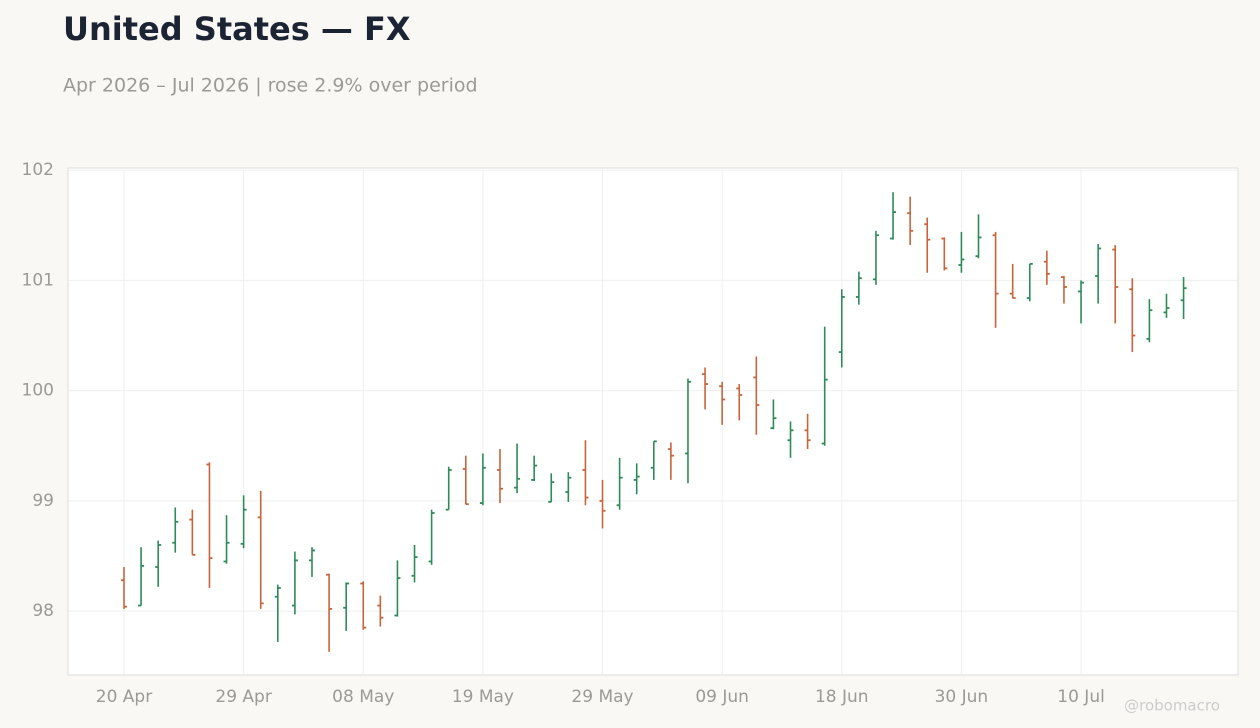  Describe the element at coordinates (602, 697) in the screenshot. I see `x-tick-label: 29 May` at that location.